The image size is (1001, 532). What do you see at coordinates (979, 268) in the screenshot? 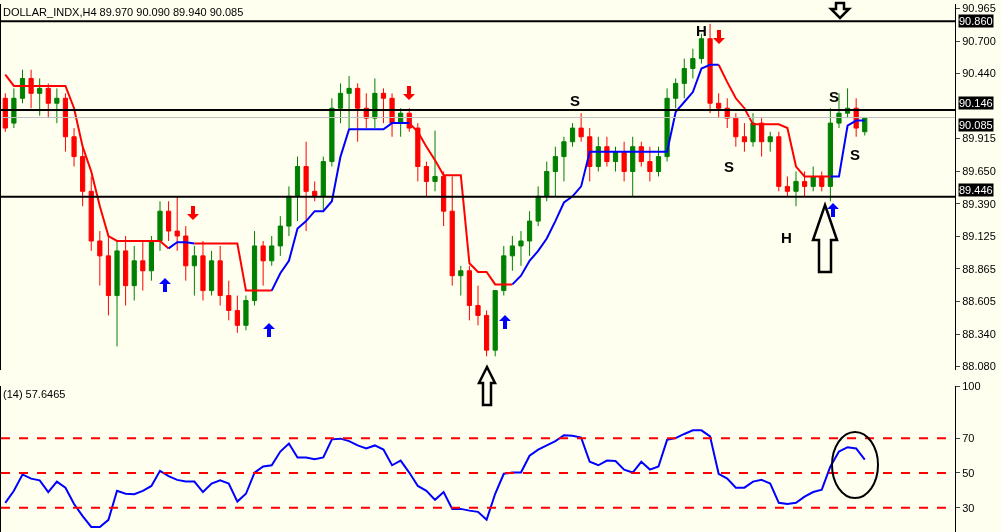
I see `y-tick-label: 88.865` at bounding box center [979, 268].